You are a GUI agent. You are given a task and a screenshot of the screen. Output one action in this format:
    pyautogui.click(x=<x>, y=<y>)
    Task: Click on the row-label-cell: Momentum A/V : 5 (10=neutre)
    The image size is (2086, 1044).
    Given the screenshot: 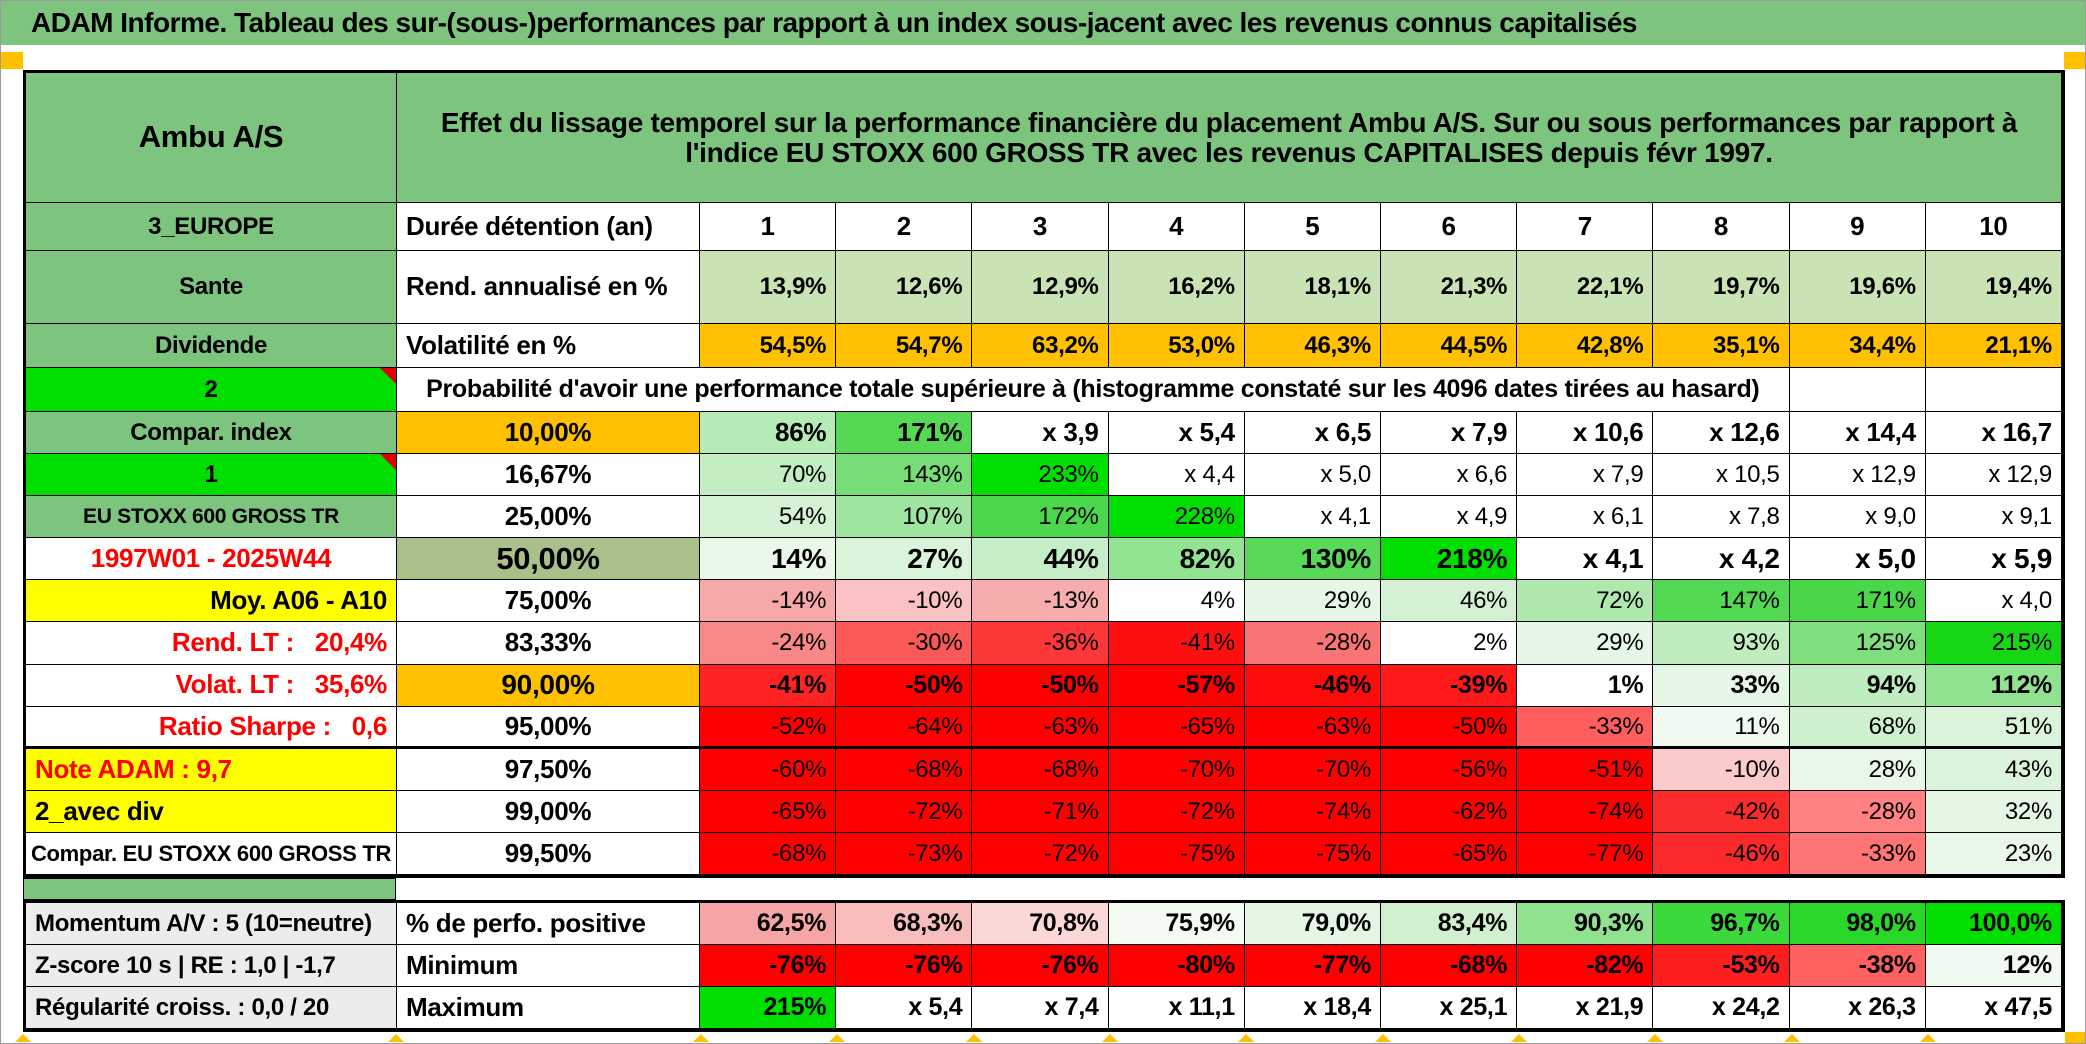 What is the action you would take?
    pyautogui.click(x=211, y=924)
    